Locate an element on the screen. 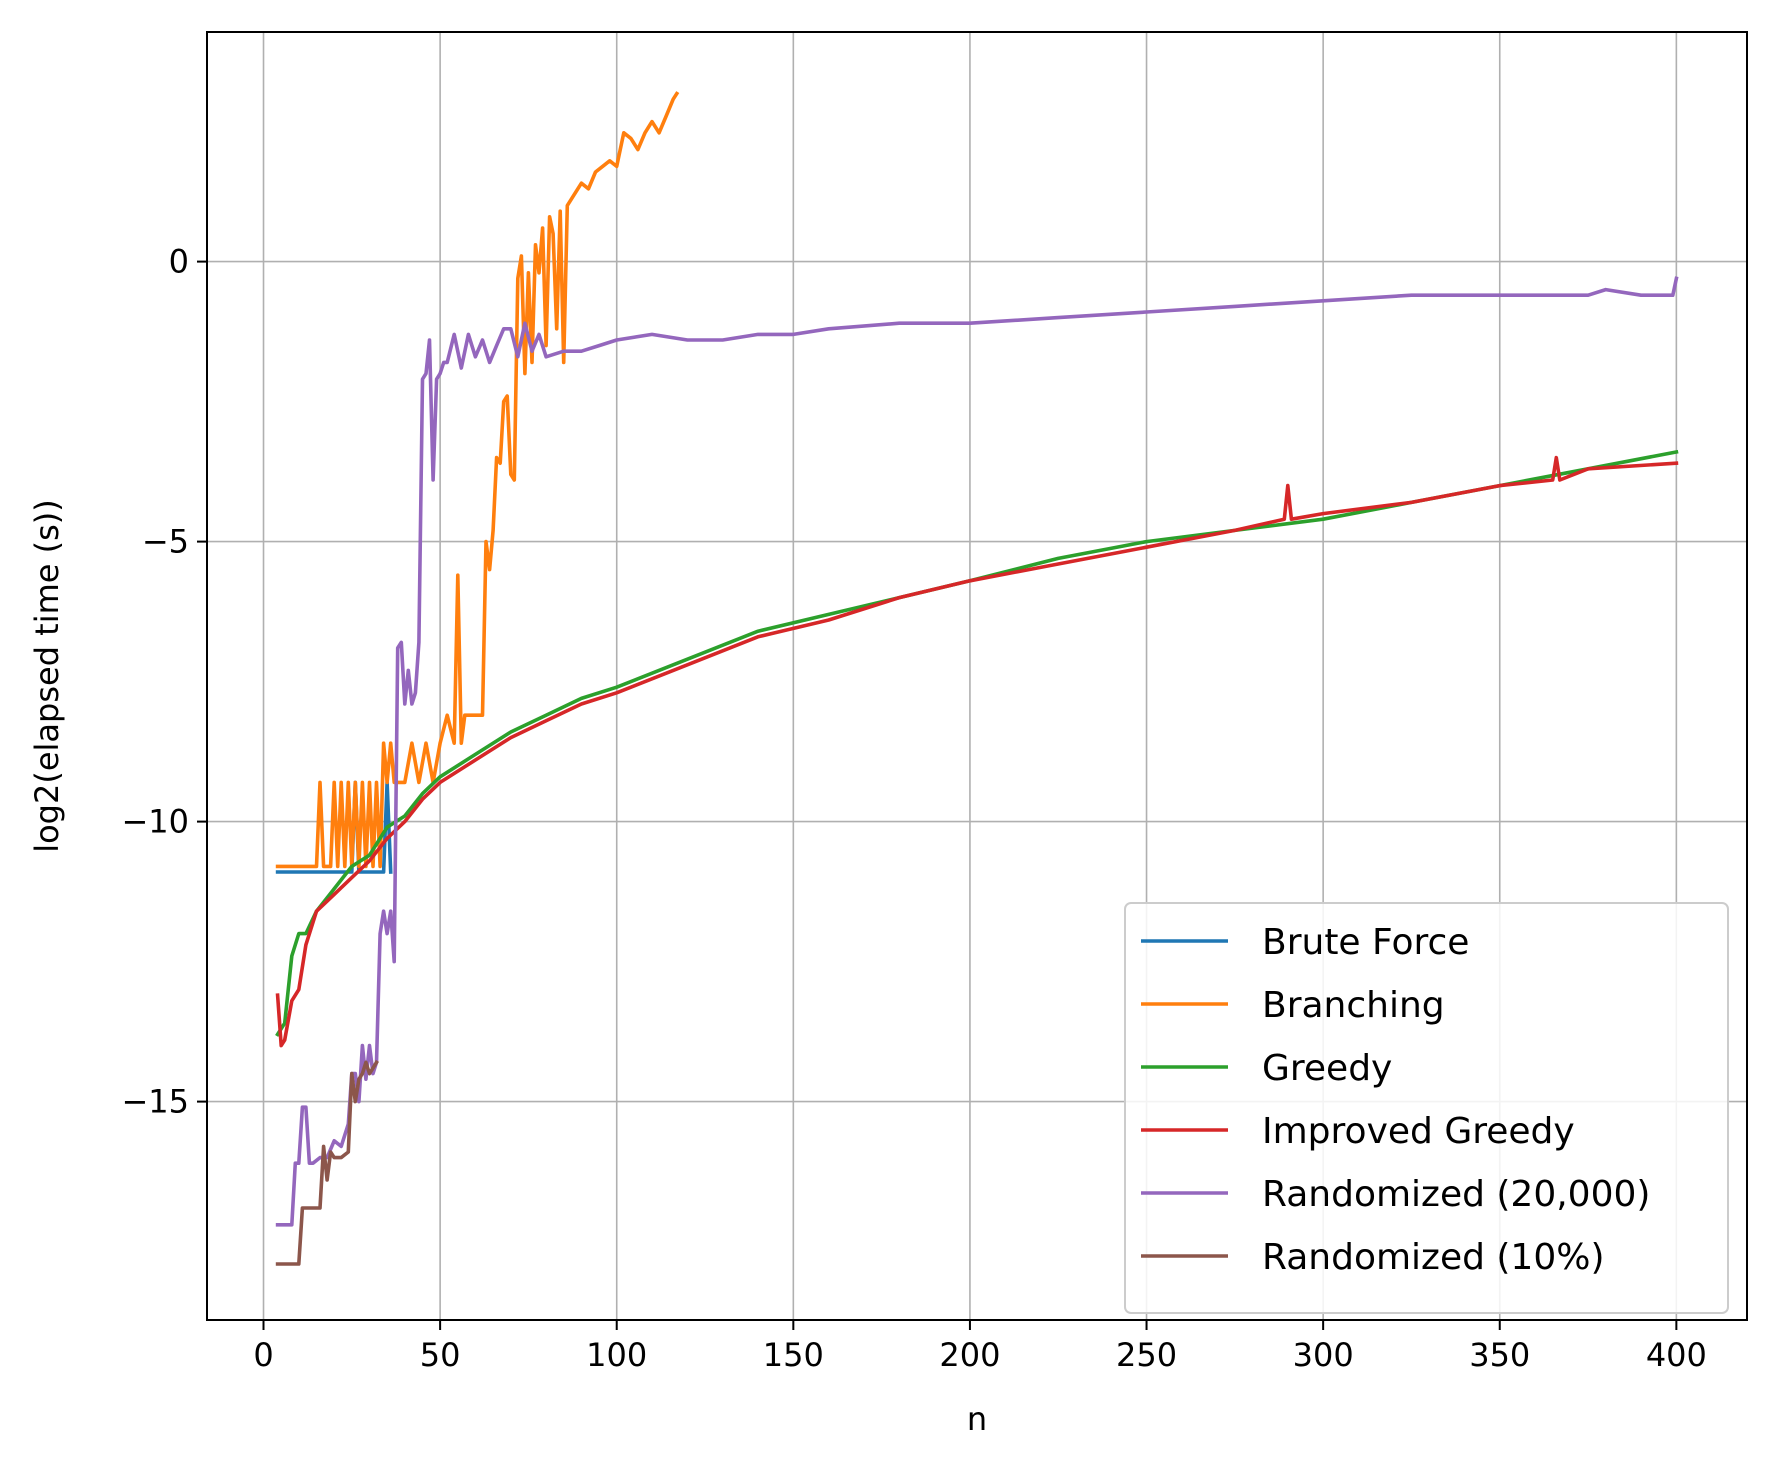 This screenshot has height=1470, width=1770. y-tick-label: −15 is located at coordinates (155, 1102).